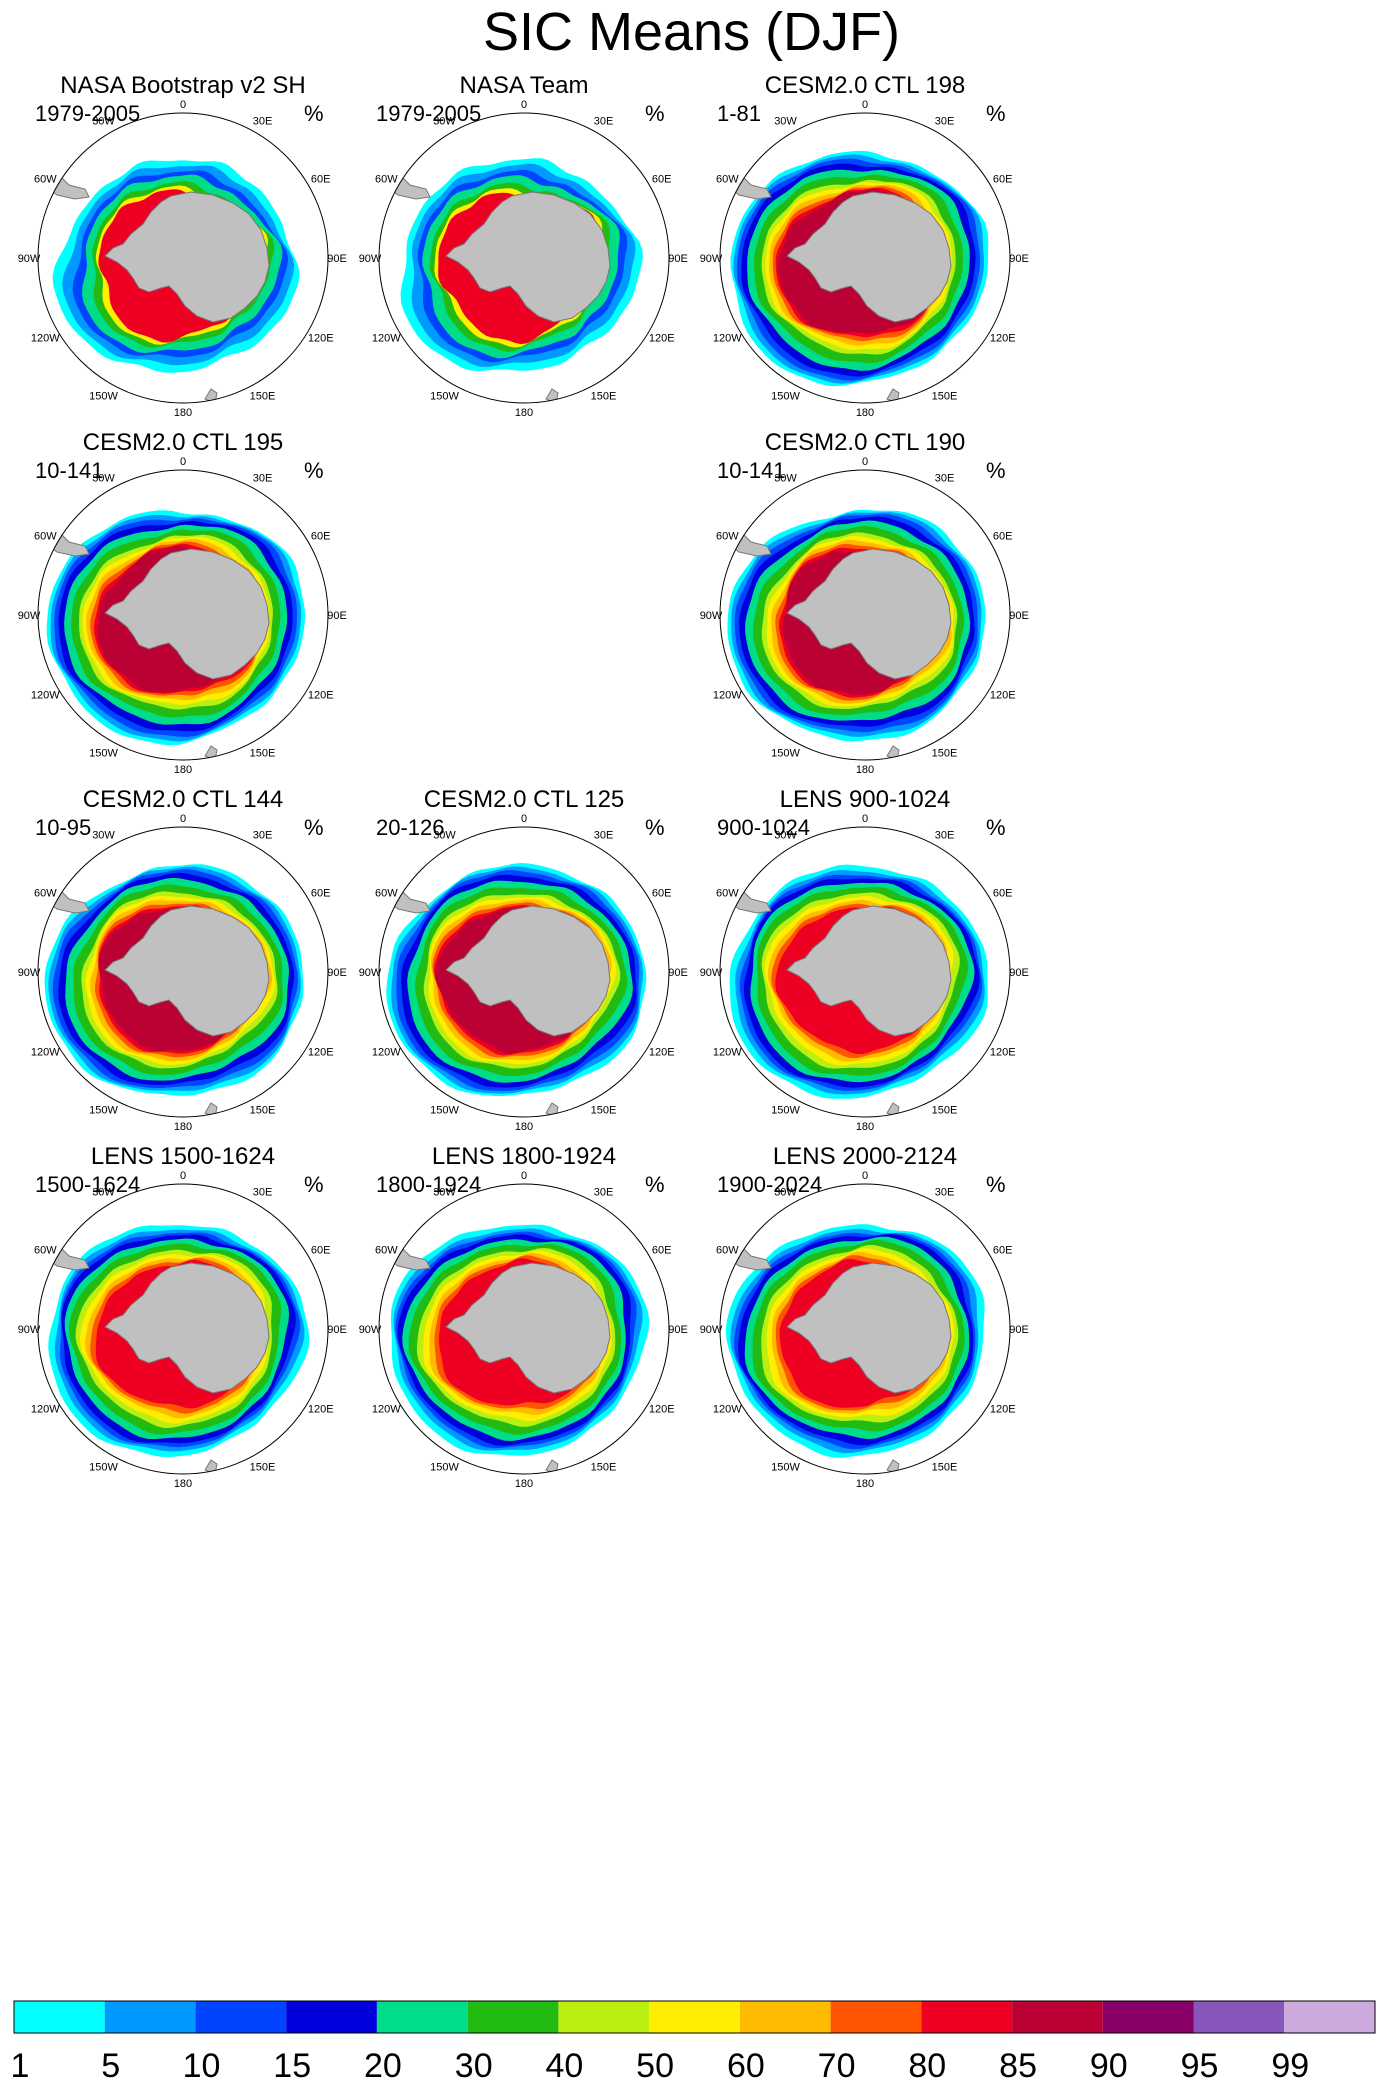  Describe the element at coordinates (865, 85) in the screenshot. I see `panel-title: CESM2.0 CTL 198` at that location.